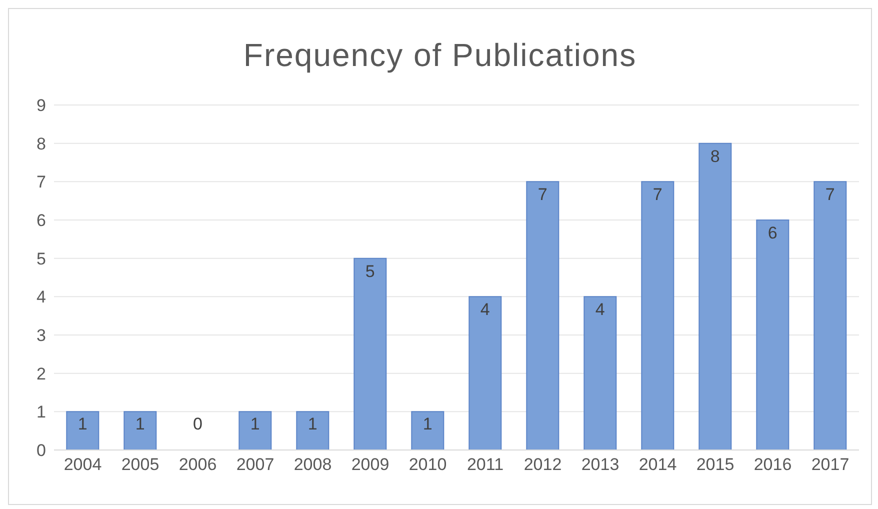 Image resolution: width=878 pixels, height=509 pixels. I want to click on x-tick-label: 2008, so click(313, 464).